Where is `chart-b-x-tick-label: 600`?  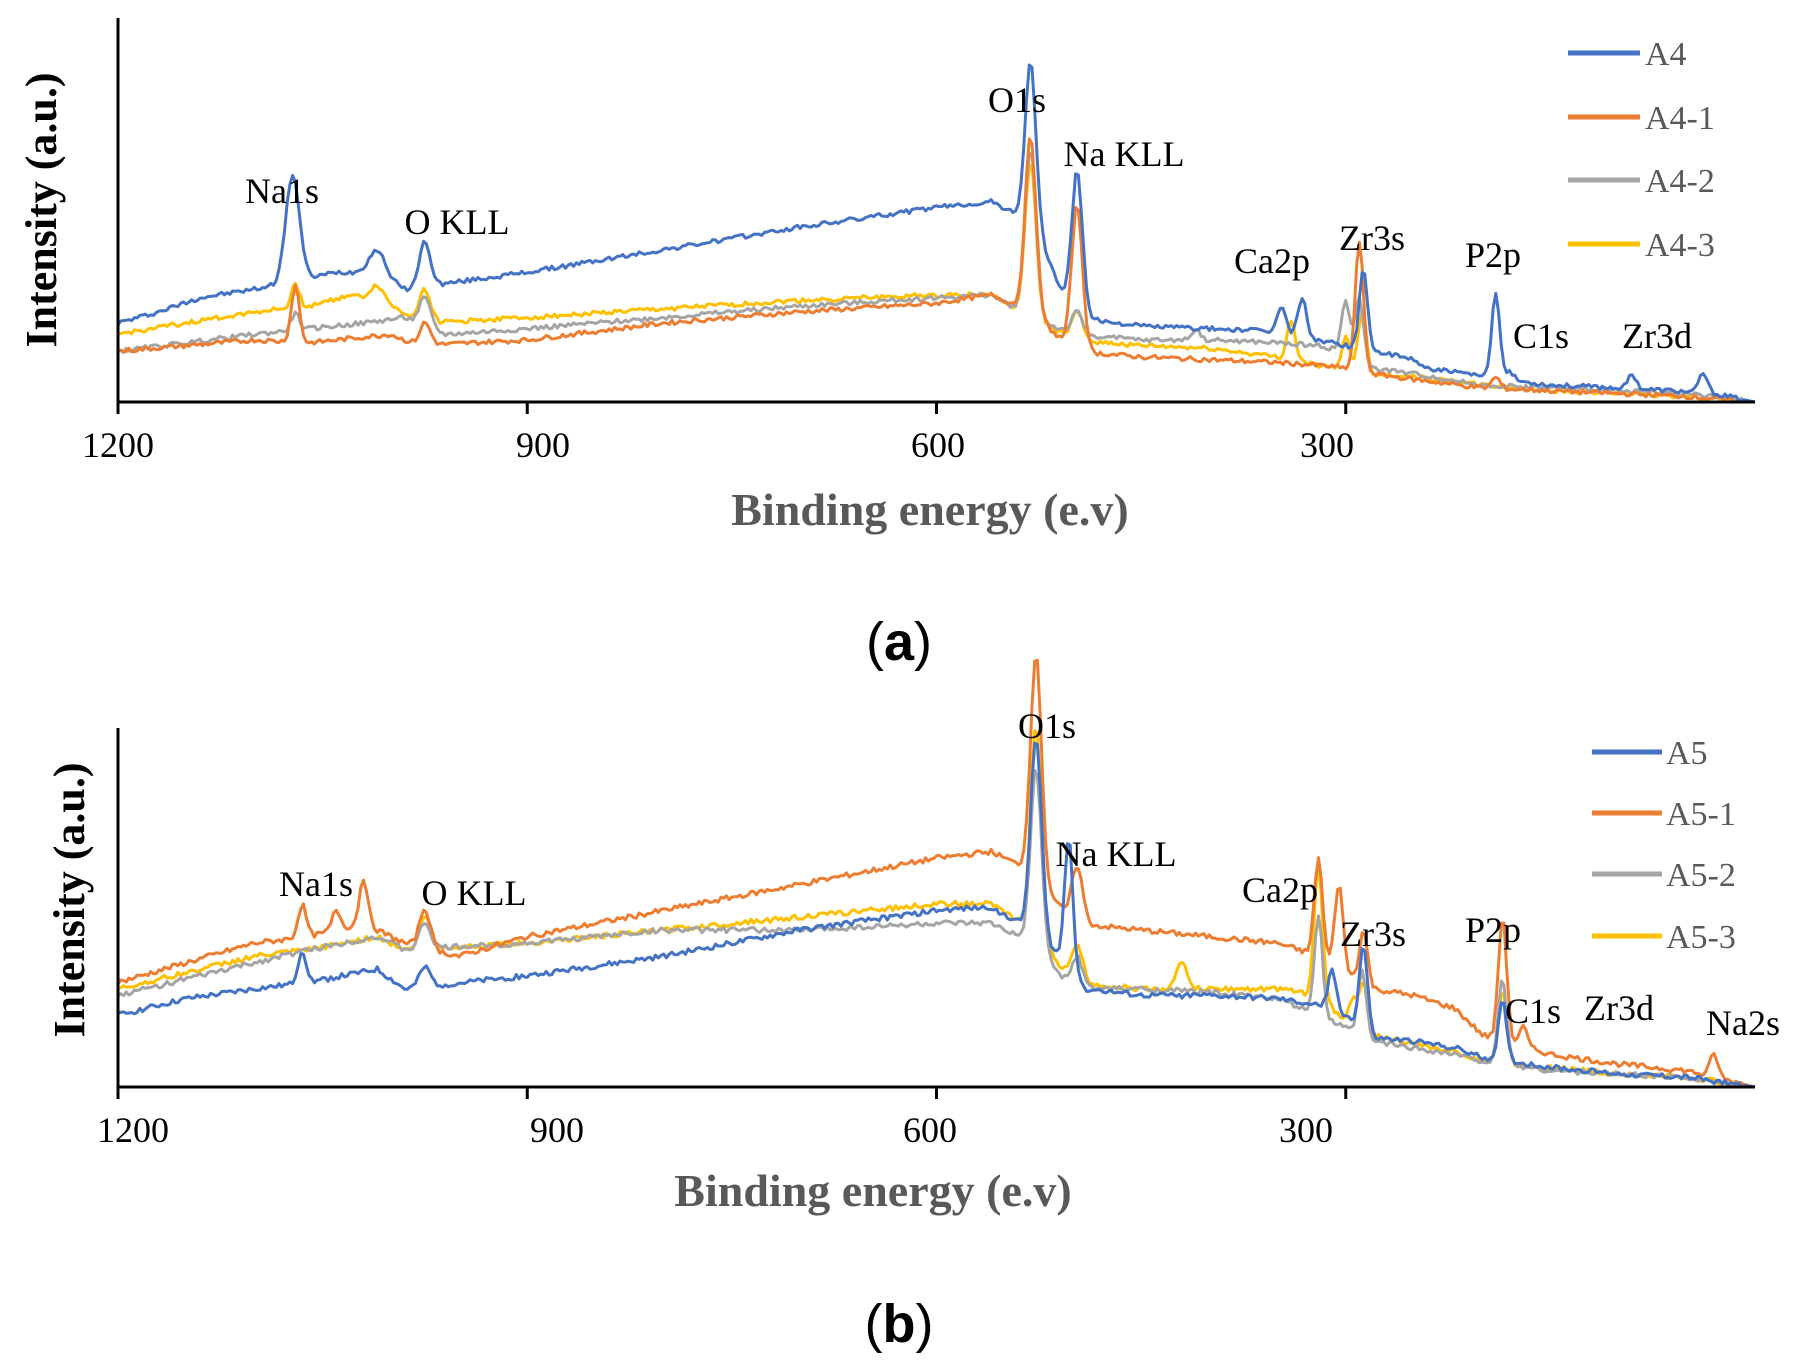
chart-b-x-tick-label: 600 is located at coordinates (930, 1130).